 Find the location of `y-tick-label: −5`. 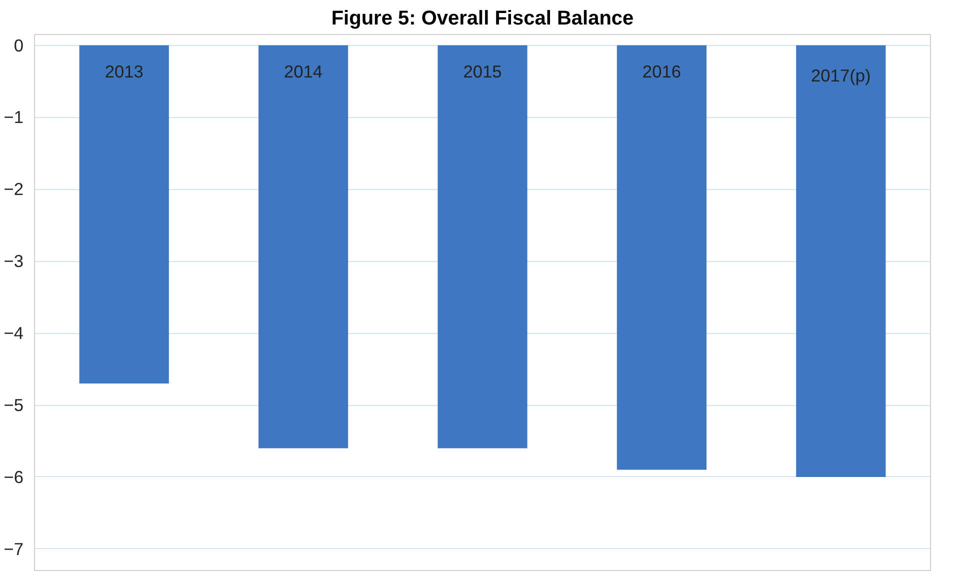

y-tick-label: −5 is located at coordinates (14, 405).